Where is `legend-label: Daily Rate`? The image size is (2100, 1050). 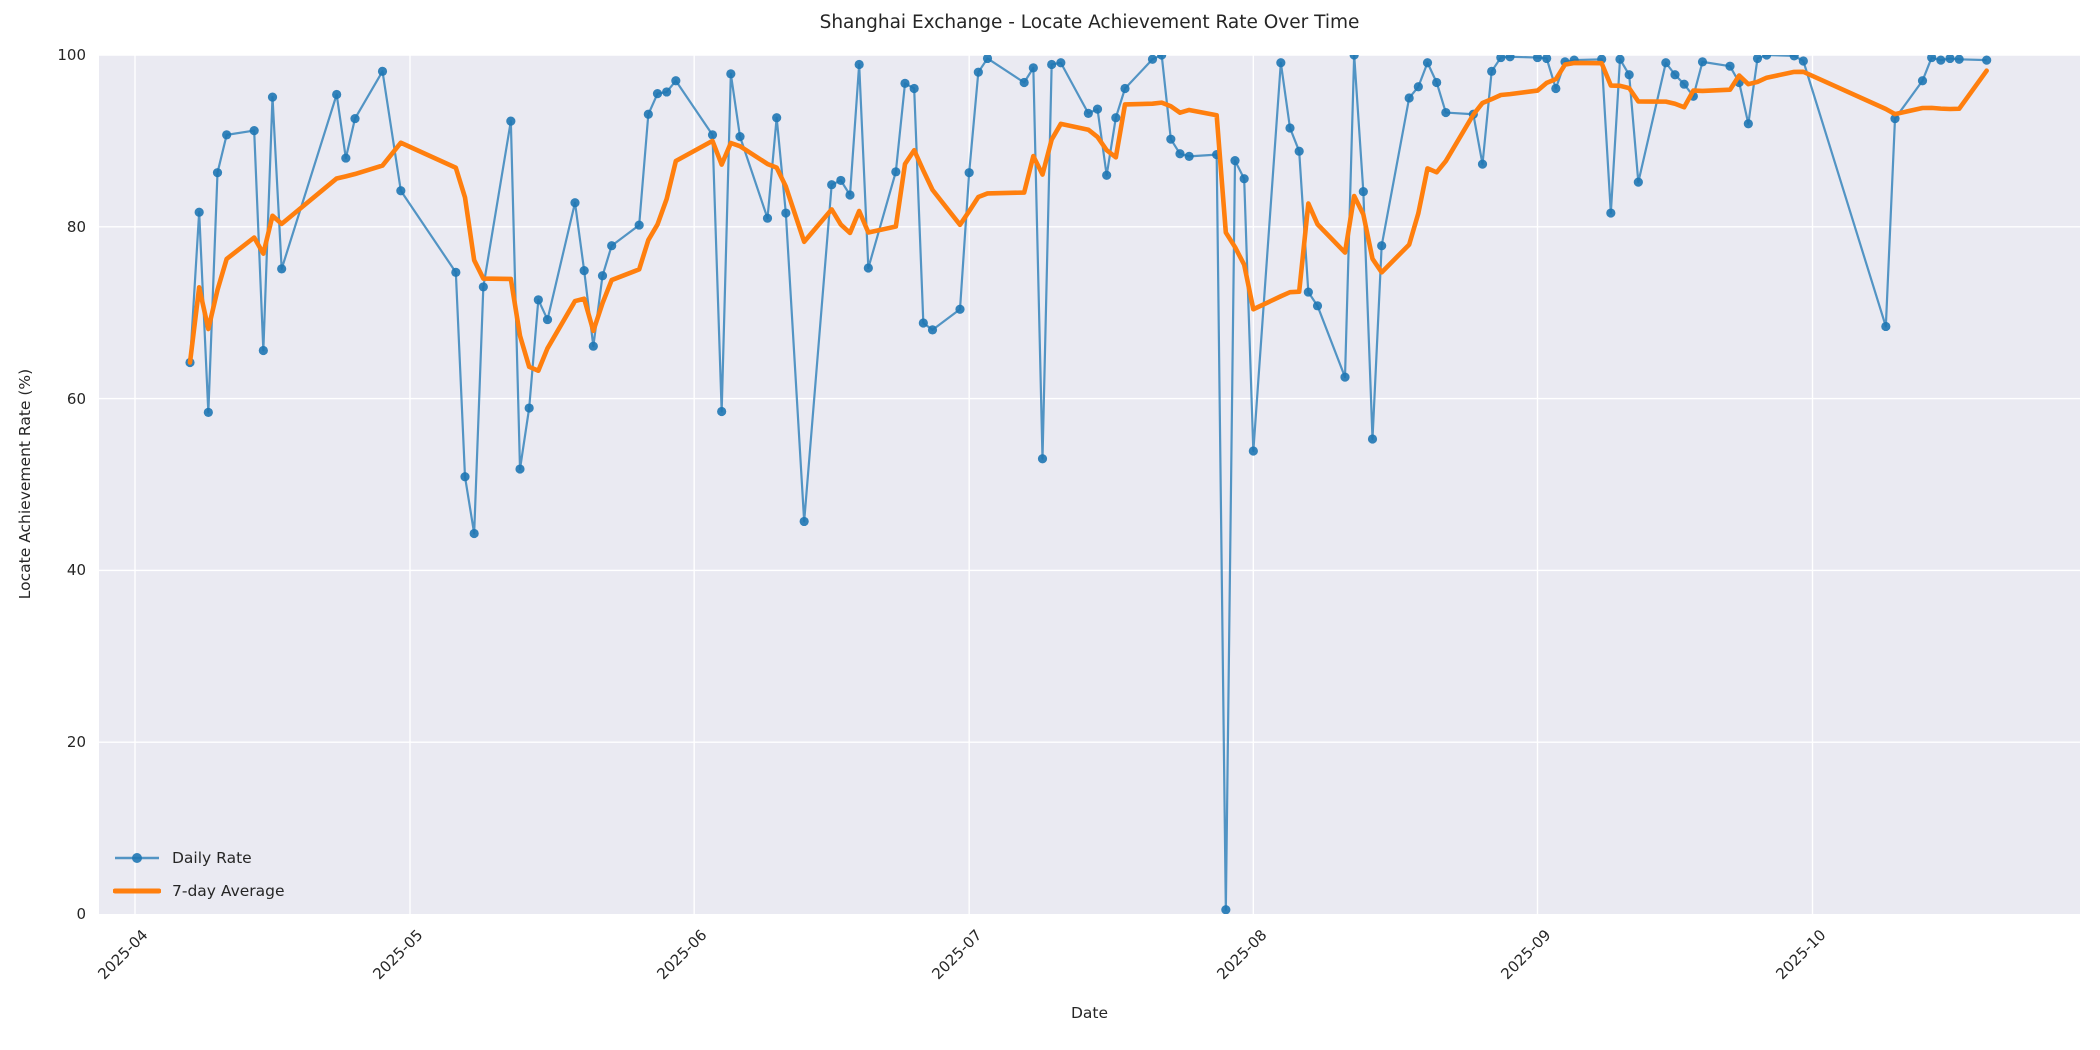 legend-label: Daily Rate is located at coordinates (212, 857).